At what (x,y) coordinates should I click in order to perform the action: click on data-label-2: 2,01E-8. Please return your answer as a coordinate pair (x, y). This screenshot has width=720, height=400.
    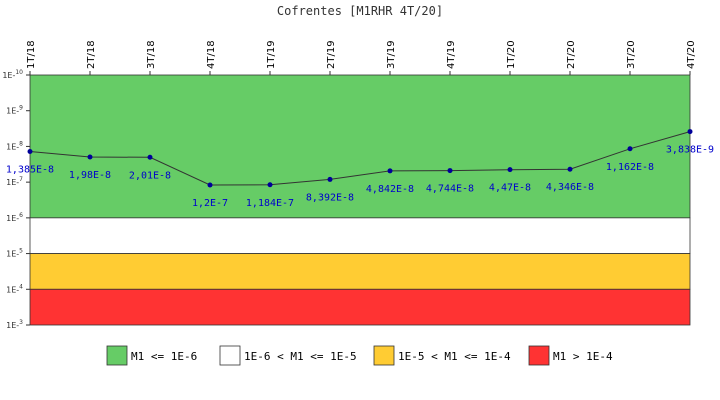
    Looking at the image, I should click on (150, 175).